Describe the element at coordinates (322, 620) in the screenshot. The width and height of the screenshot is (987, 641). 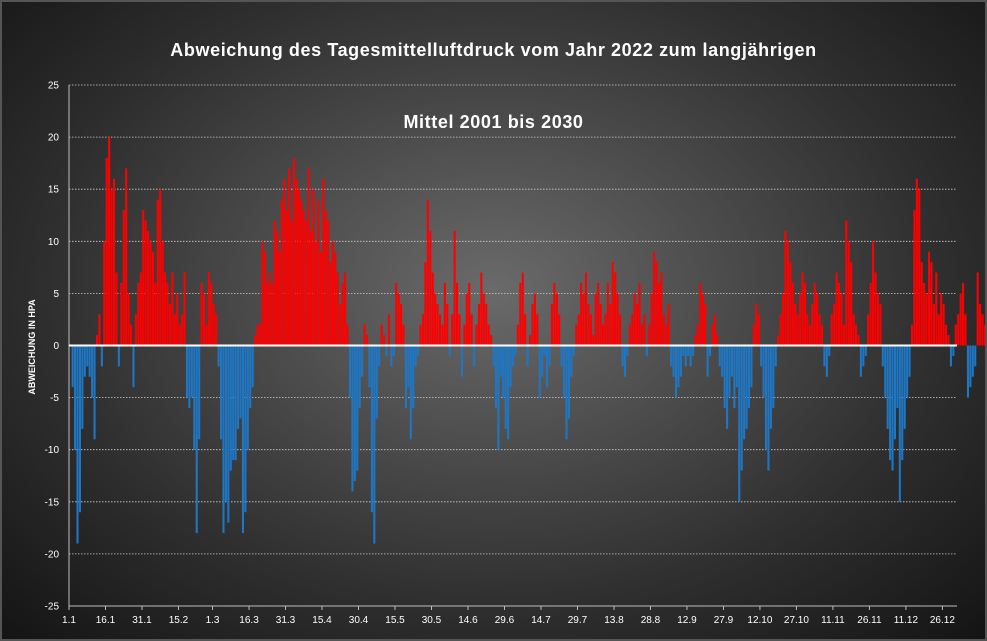
I see `x-tick-label: 15.4` at that location.